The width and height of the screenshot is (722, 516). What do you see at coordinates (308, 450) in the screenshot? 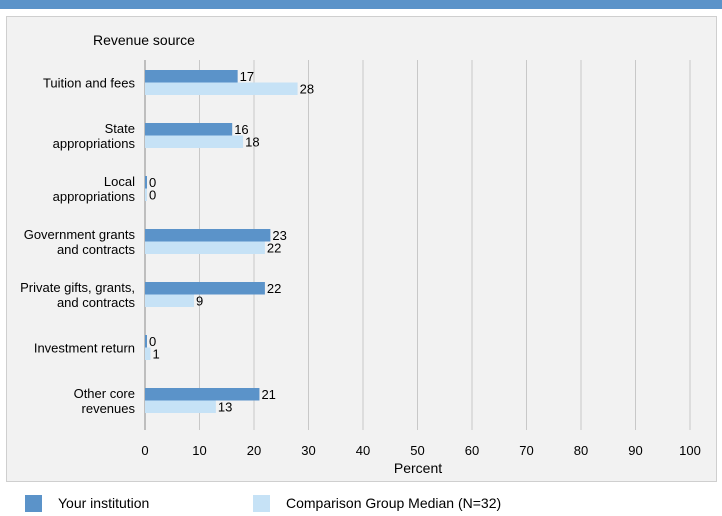
I see `x-tick-label: 30` at bounding box center [308, 450].